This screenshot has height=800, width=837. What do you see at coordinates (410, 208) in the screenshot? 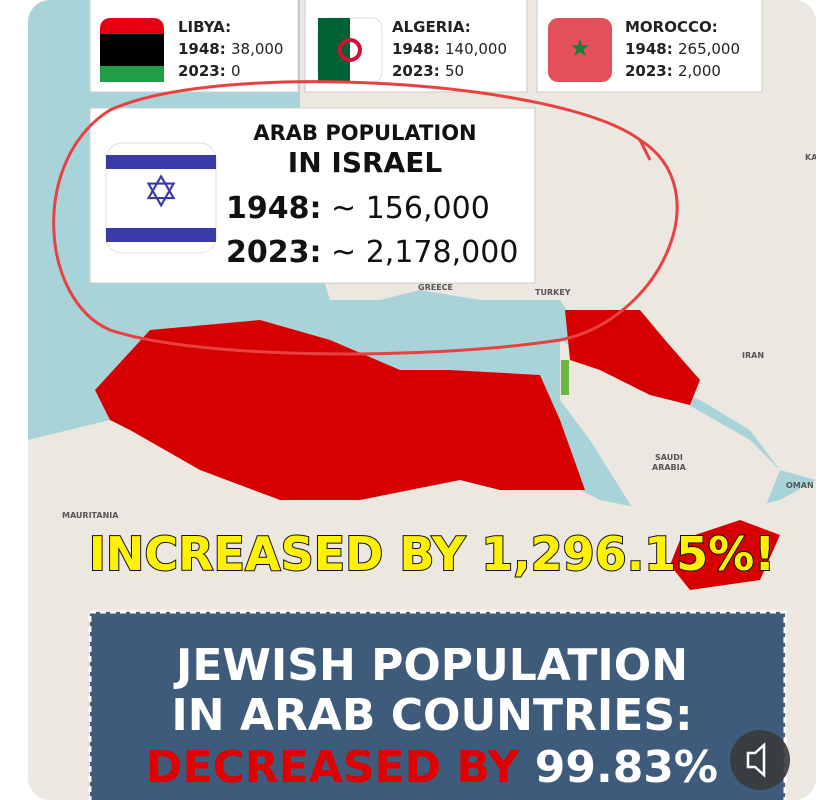
I see `value: ~ 156,000` at bounding box center [410, 208].